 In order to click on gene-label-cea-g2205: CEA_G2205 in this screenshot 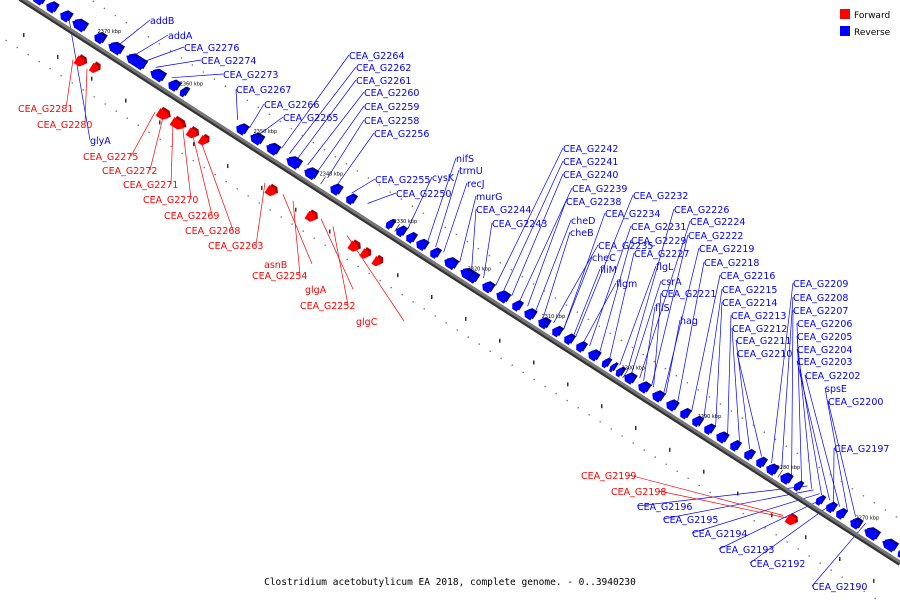, I will do `click(824, 337)`.